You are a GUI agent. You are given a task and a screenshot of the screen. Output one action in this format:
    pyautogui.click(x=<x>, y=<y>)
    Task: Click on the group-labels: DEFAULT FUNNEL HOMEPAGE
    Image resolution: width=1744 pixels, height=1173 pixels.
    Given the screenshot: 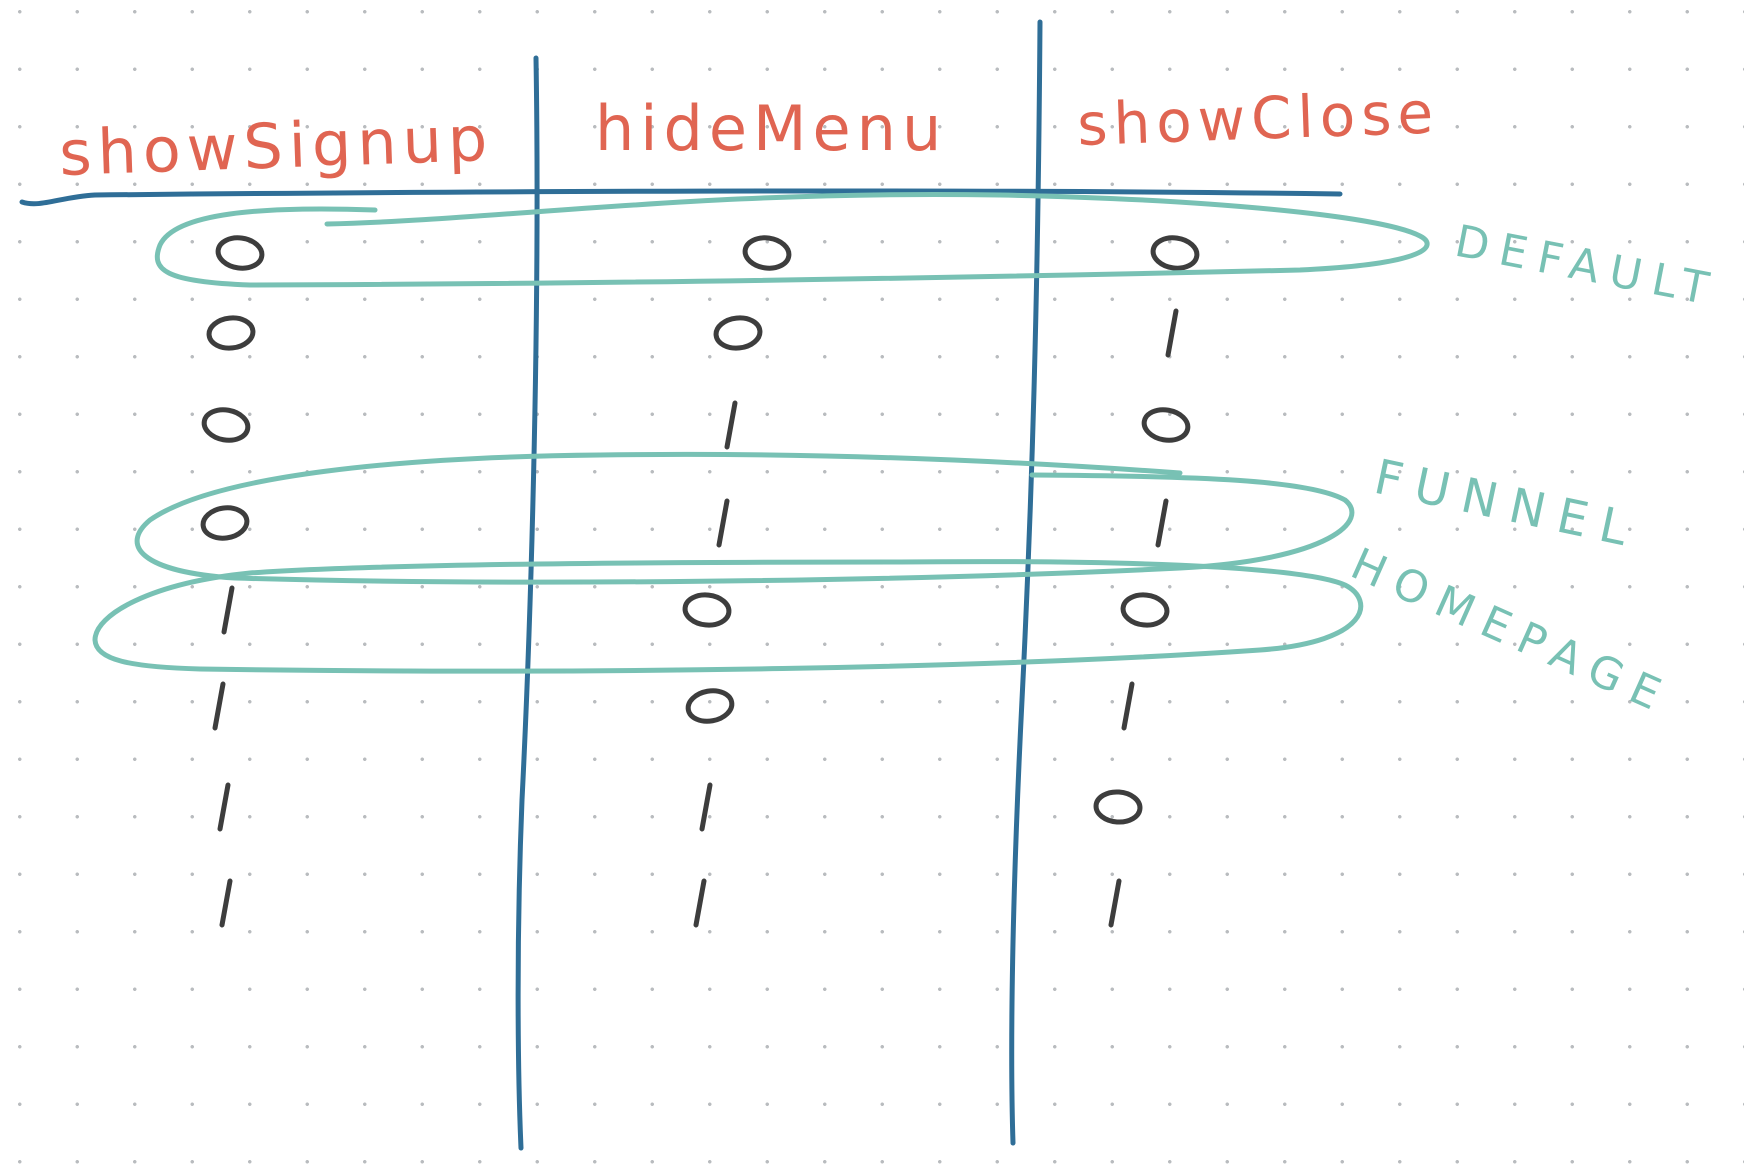 What is the action you would take?
    pyautogui.click(x=1534, y=470)
    